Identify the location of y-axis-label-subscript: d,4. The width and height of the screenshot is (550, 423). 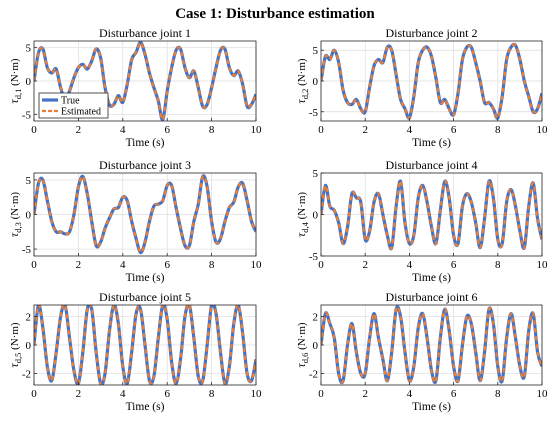
(305, 226).